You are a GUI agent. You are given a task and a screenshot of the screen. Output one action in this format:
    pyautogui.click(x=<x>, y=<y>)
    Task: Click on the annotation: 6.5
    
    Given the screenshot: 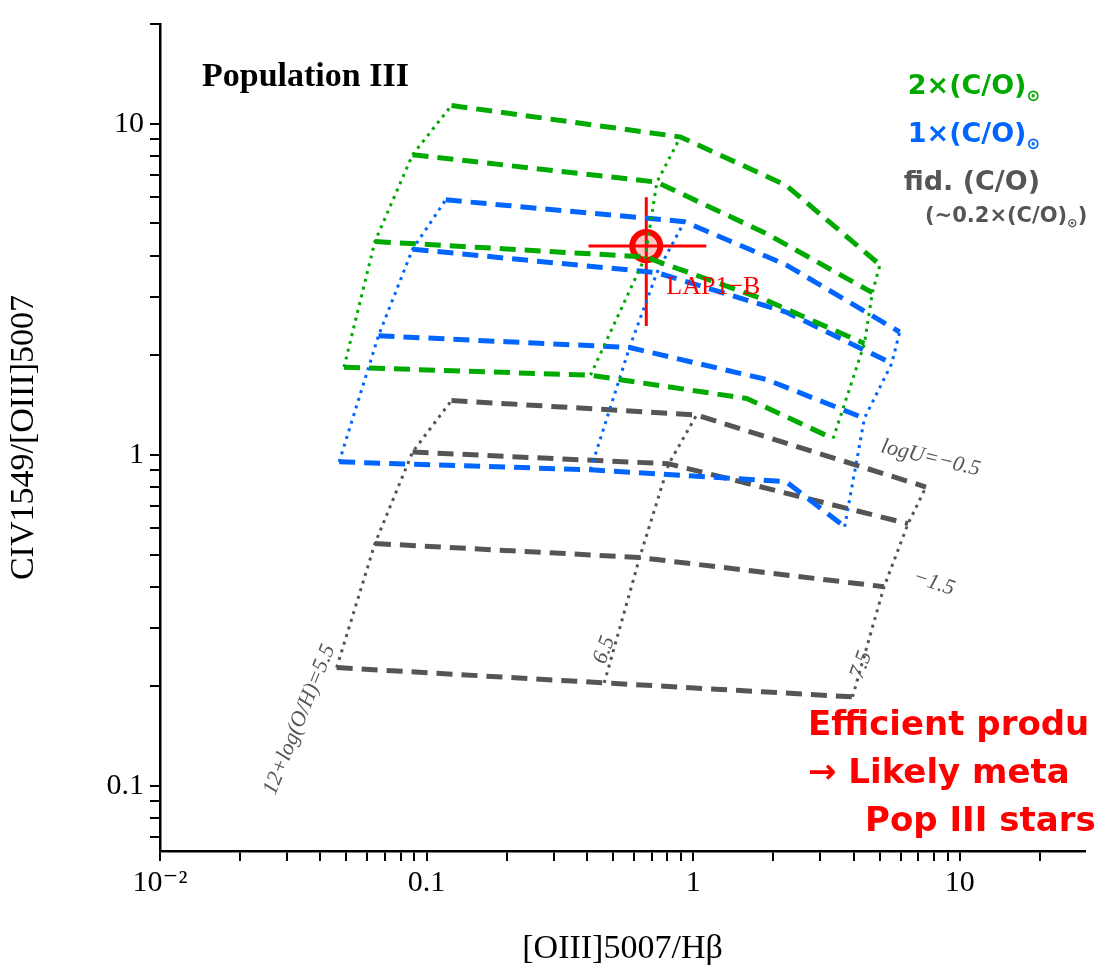 What is the action you would take?
    pyautogui.click(x=603, y=649)
    